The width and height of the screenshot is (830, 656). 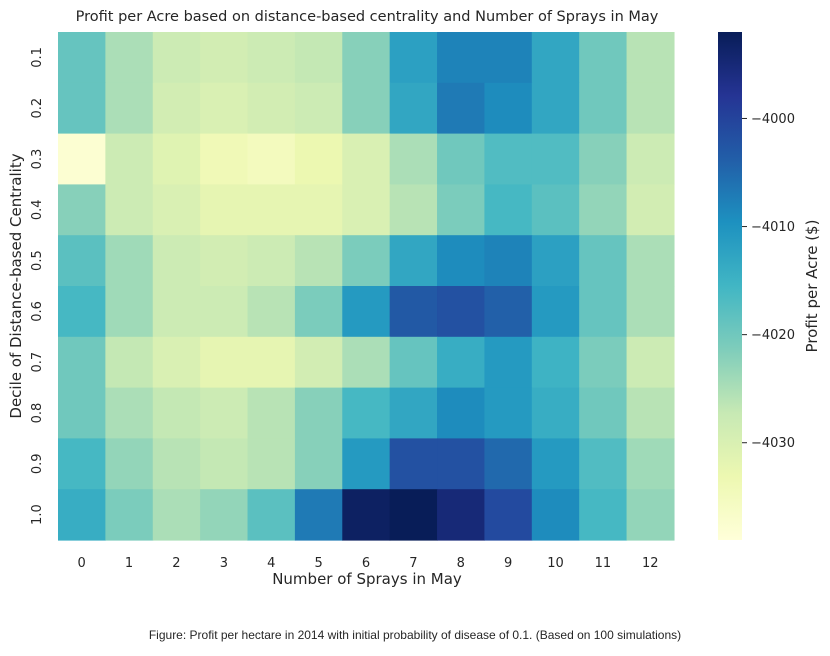 What do you see at coordinates (773, 335) in the screenshot?
I see `colorbar-tick-label: −4020` at bounding box center [773, 335].